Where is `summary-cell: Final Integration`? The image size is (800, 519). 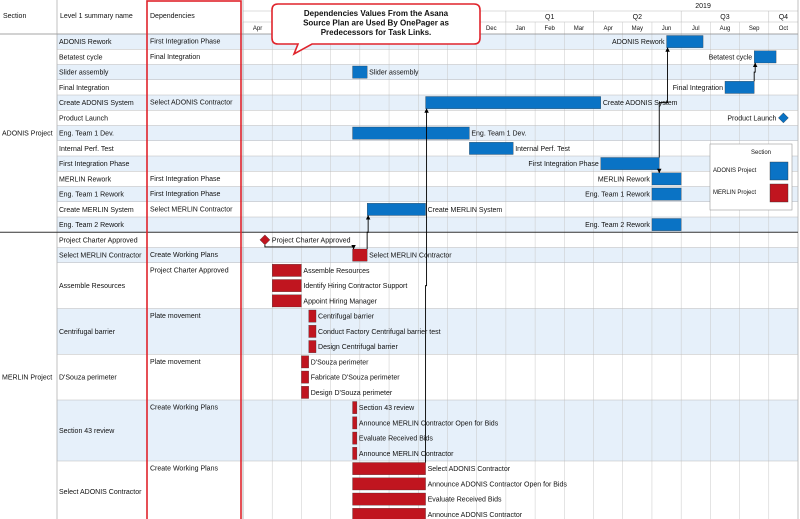
summary-cell: Final Integration is located at coordinates (84, 88).